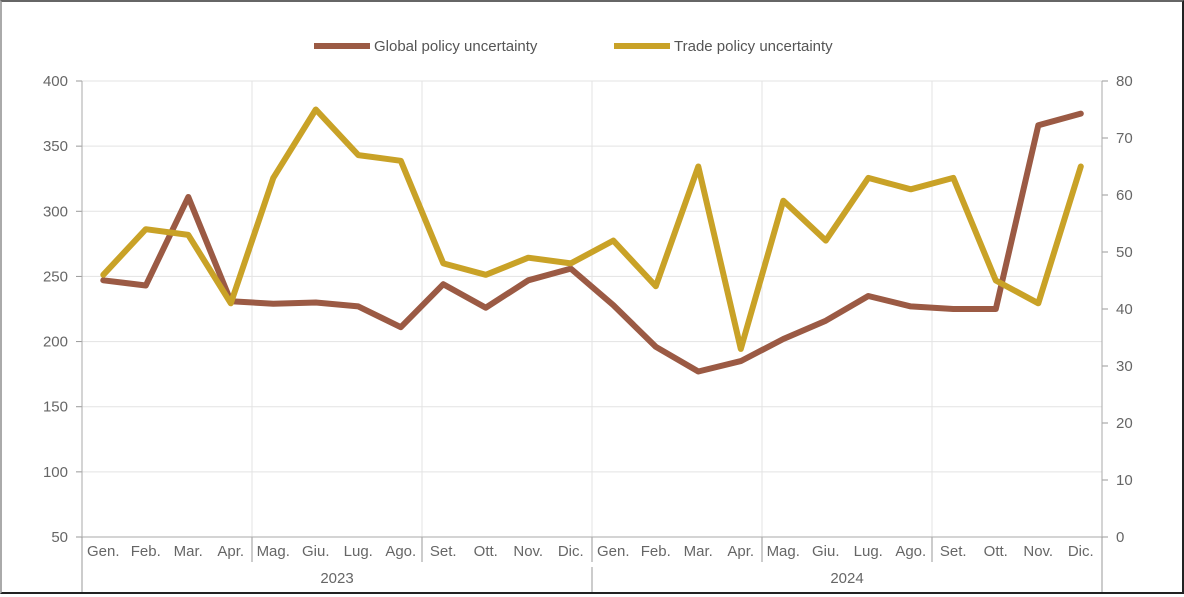 This screenshot has height=597, width=1184. Describe the element at coordinates (753, 46) in the screenshot. I see `legend-label: Trade policy uncertainty` at that location.